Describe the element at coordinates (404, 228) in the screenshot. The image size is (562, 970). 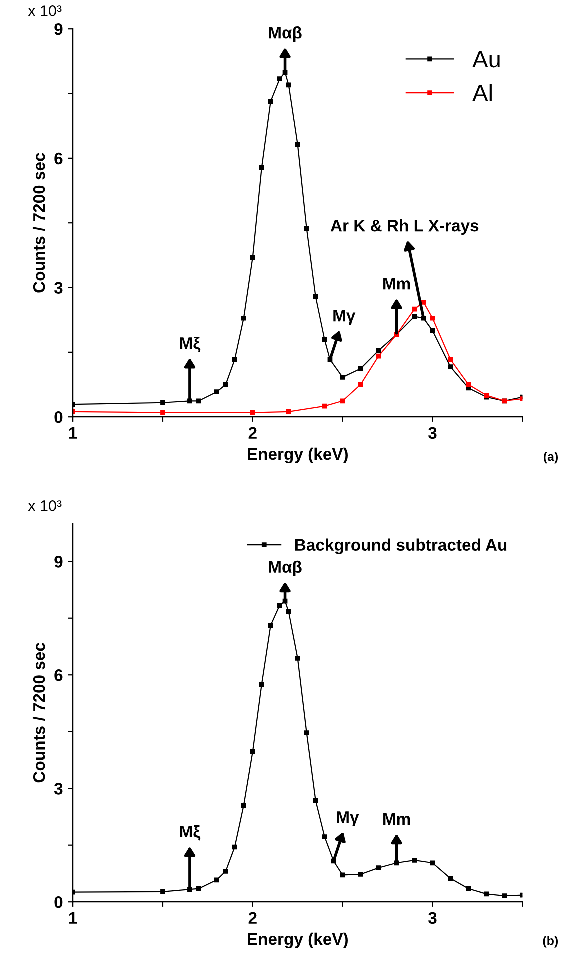
I see `annotation: Ar K & Rh L X-rays` at that location.